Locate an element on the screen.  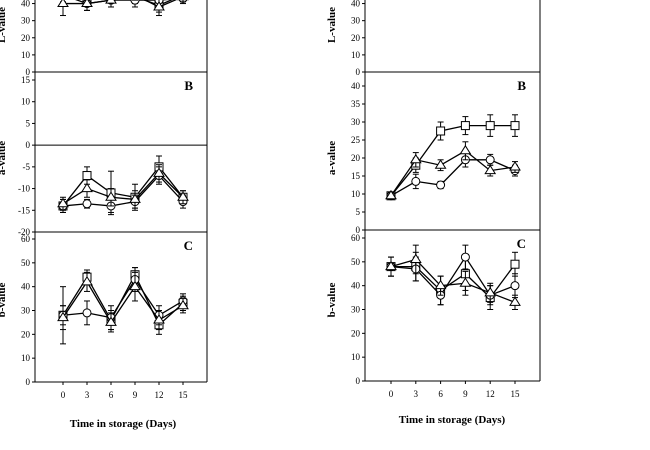
left-b-x-tick-label: 12 is located at coordinates (159, 395).